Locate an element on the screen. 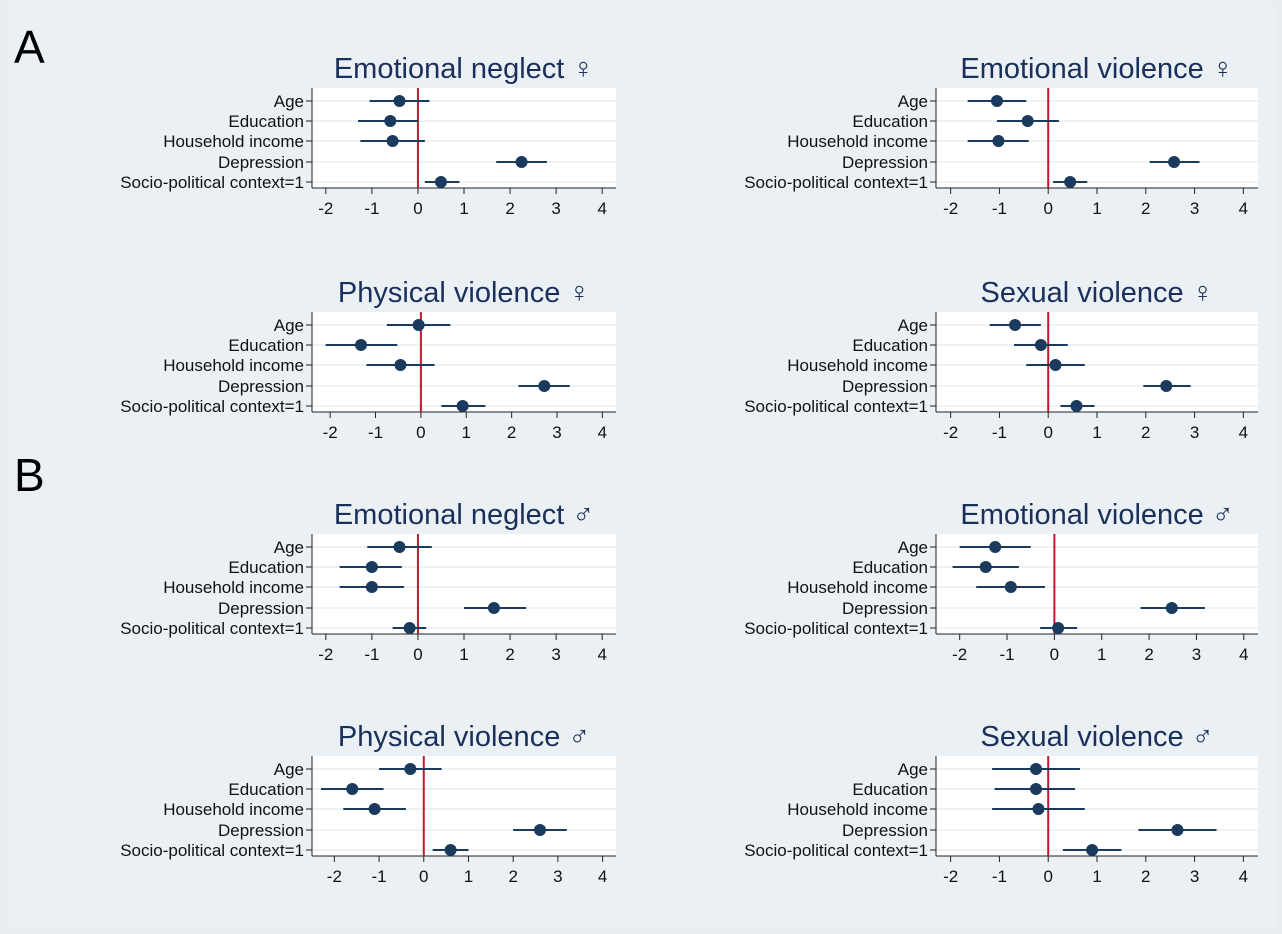 The image size is (1282, 934). section-label-b: B is located at coordinates (29, 475).